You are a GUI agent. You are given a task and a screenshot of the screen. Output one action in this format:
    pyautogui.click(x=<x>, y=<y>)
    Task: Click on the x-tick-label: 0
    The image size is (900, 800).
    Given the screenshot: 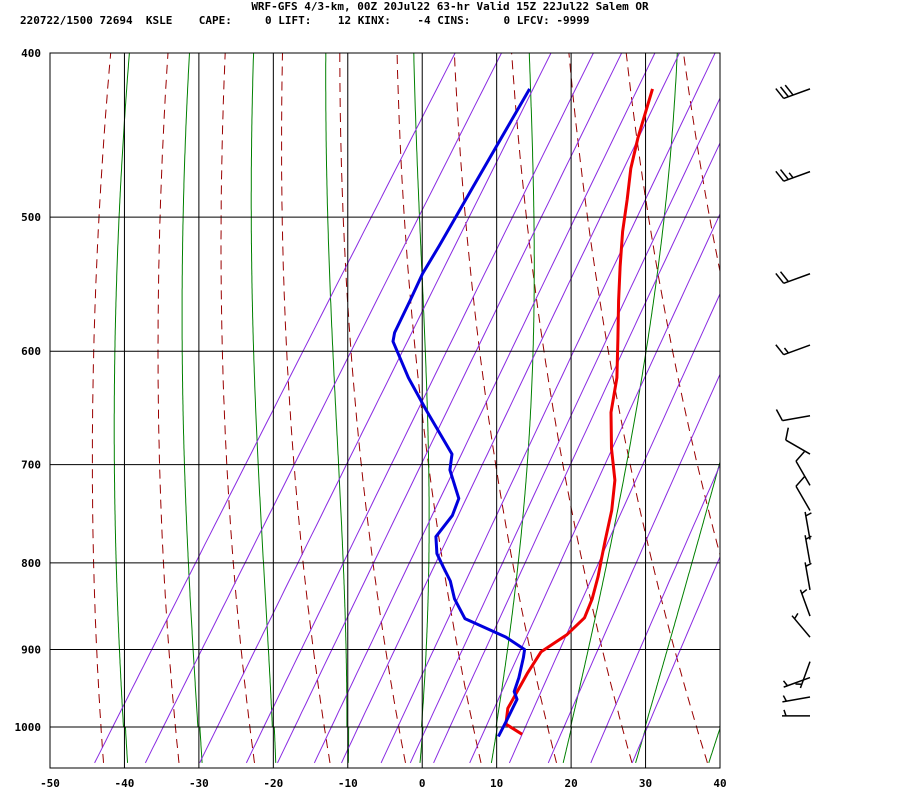 What is the action you would take?
    pyautogui.click(x=422, y=783)
    